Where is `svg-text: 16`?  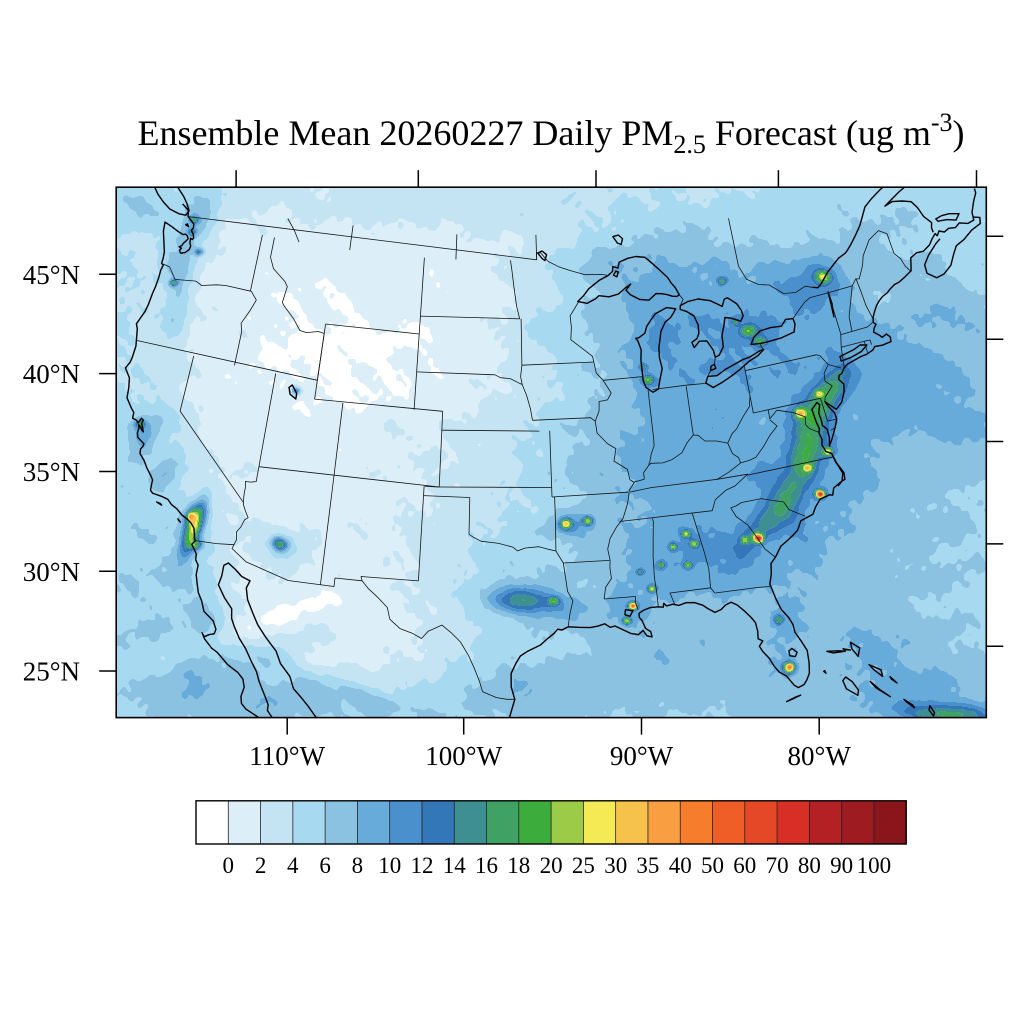 svg-text: 16 is located at coordinates (486, 865).